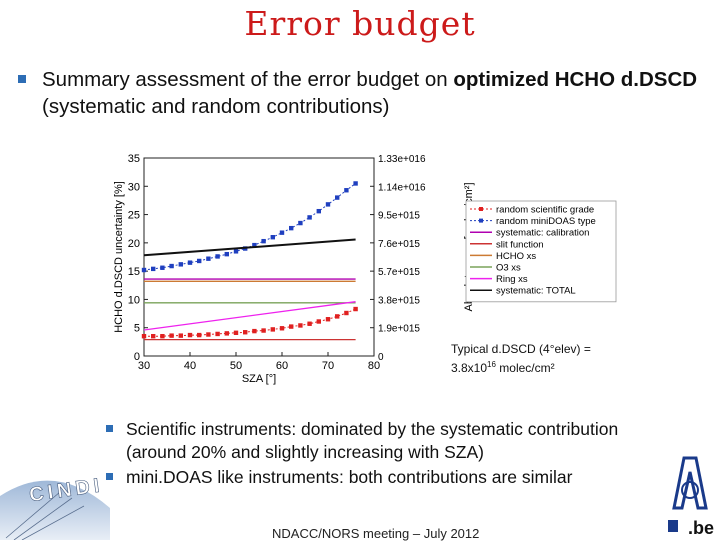 The width and height of the screenshot is (720, 541). Describe the element at coordinates (541, 251) in the screenshot. I see `legend-box` at that location.